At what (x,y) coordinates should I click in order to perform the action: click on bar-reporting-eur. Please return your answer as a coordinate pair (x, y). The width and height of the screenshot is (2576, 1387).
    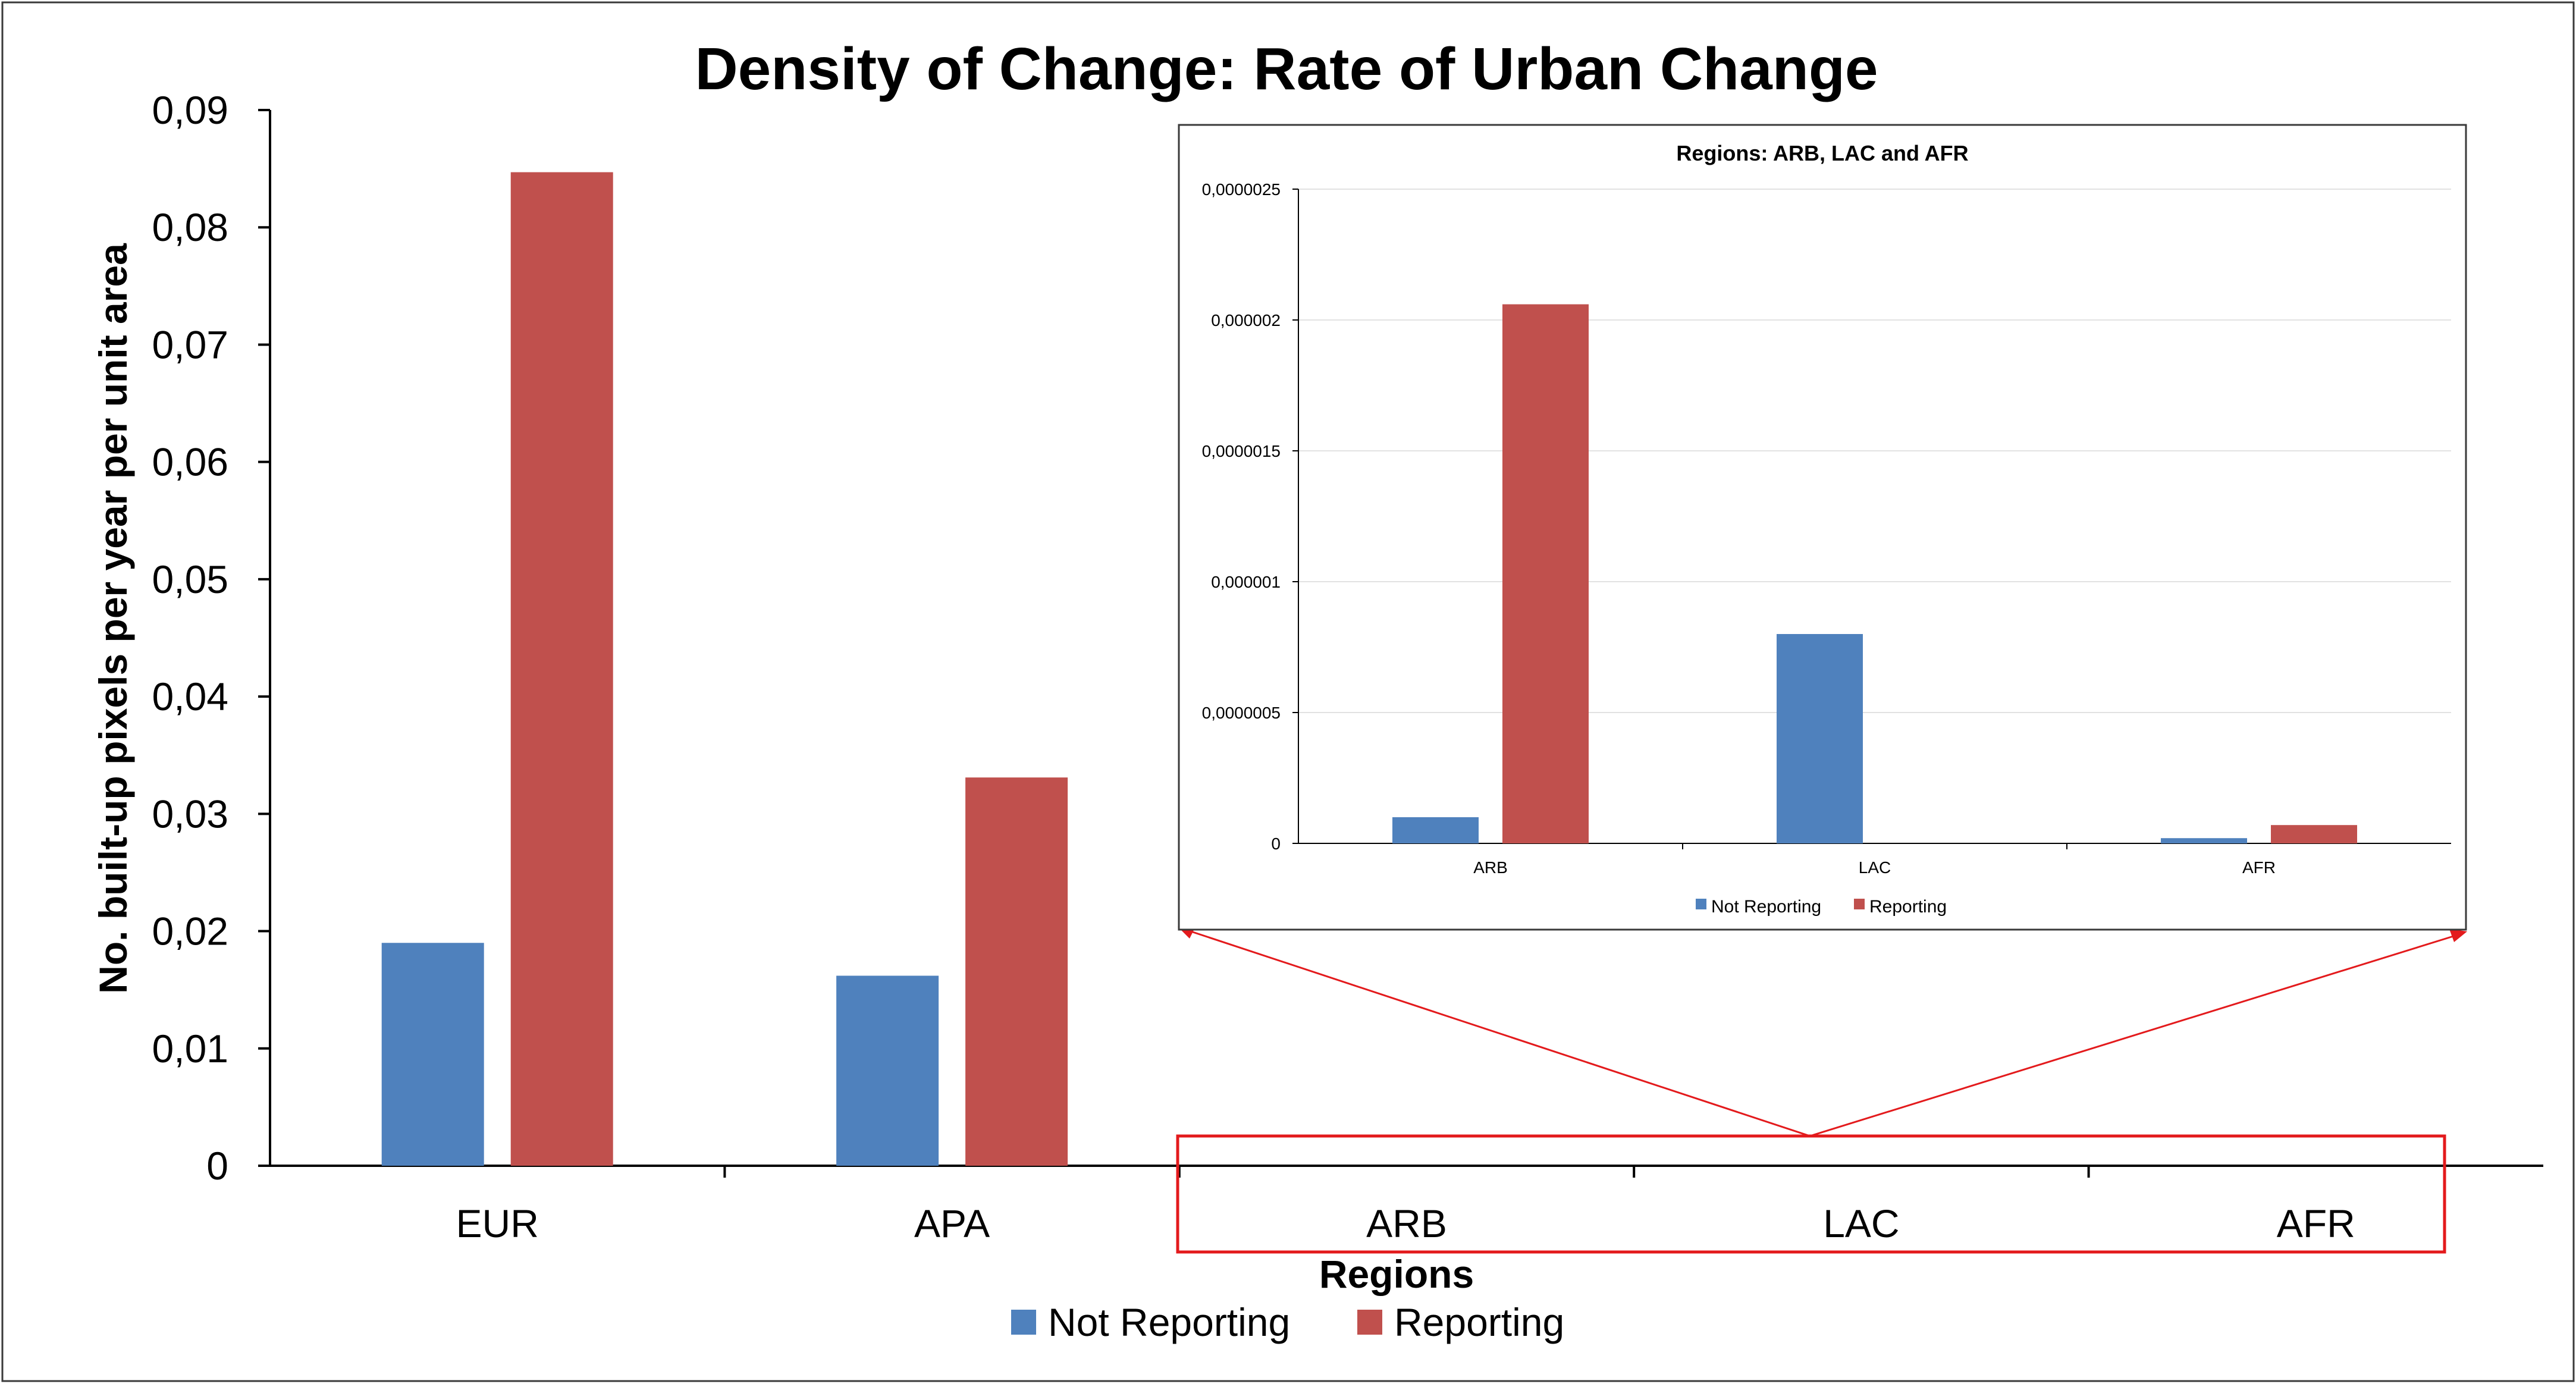
    Looking at the image, I should click on (561, 669).